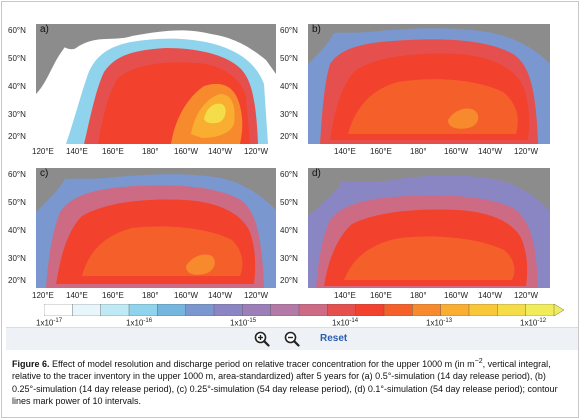  Describe the element at coordinates (316, 173) in the screenshot. I see `panel-letter: d)` at that location.